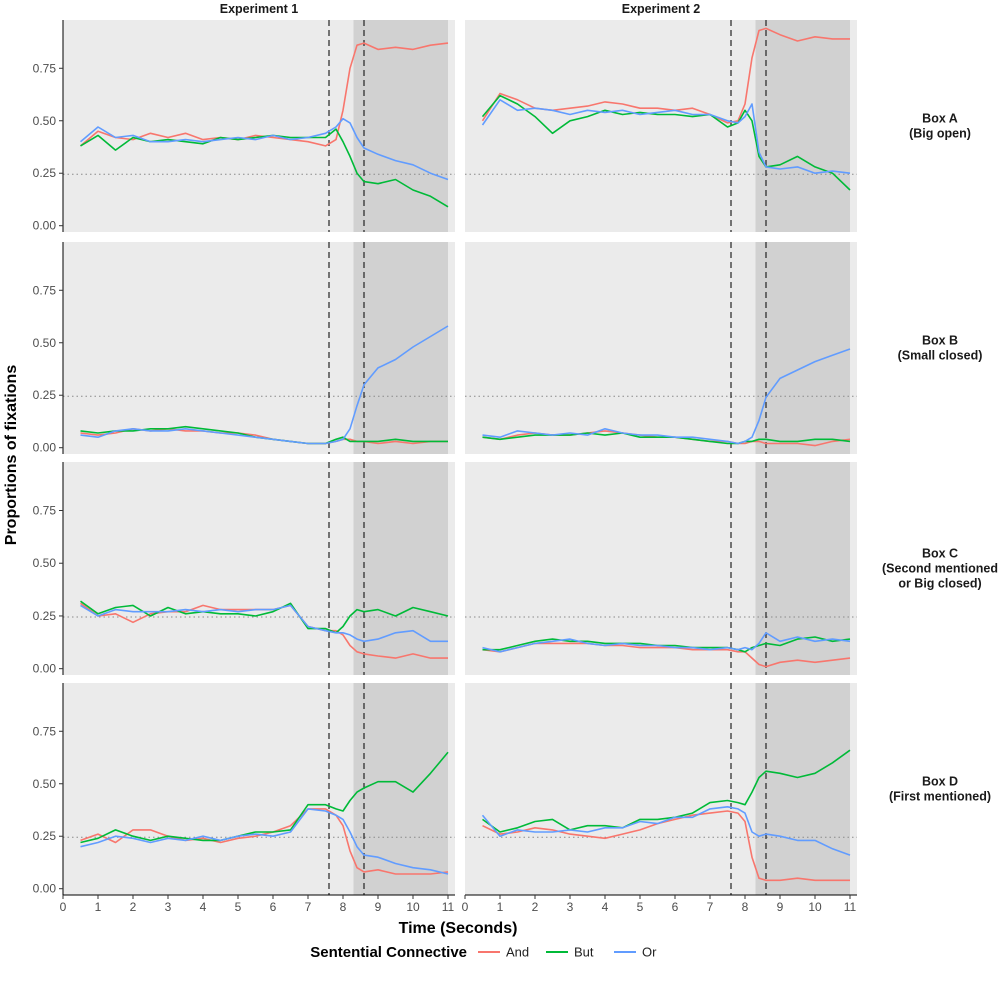 The image size is (1000, 988). What do you see at coordinates (940, 356) in the screenshot?
I see `row-strip-label: (Small closed)` at bounding box center [940, 356].